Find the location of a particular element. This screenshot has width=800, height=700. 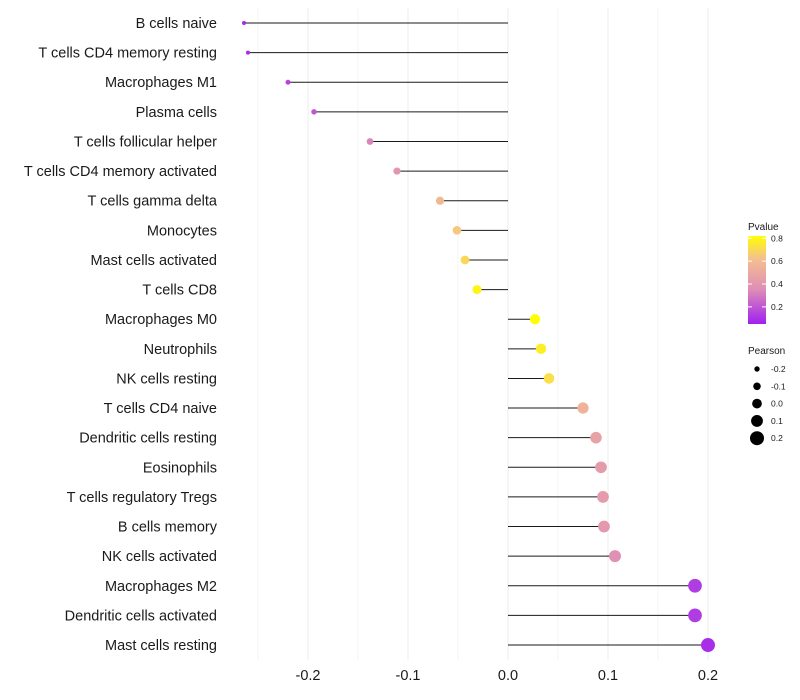

pvalue-tick-label: 0.8 is located at coordinates (777, 238).